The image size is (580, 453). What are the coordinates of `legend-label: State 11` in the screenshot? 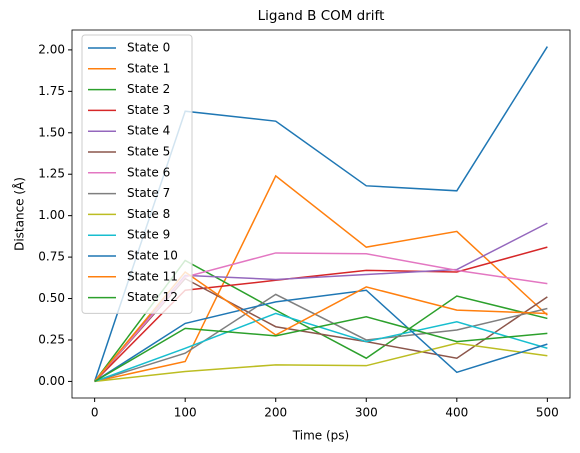 It's located at (152, 276).